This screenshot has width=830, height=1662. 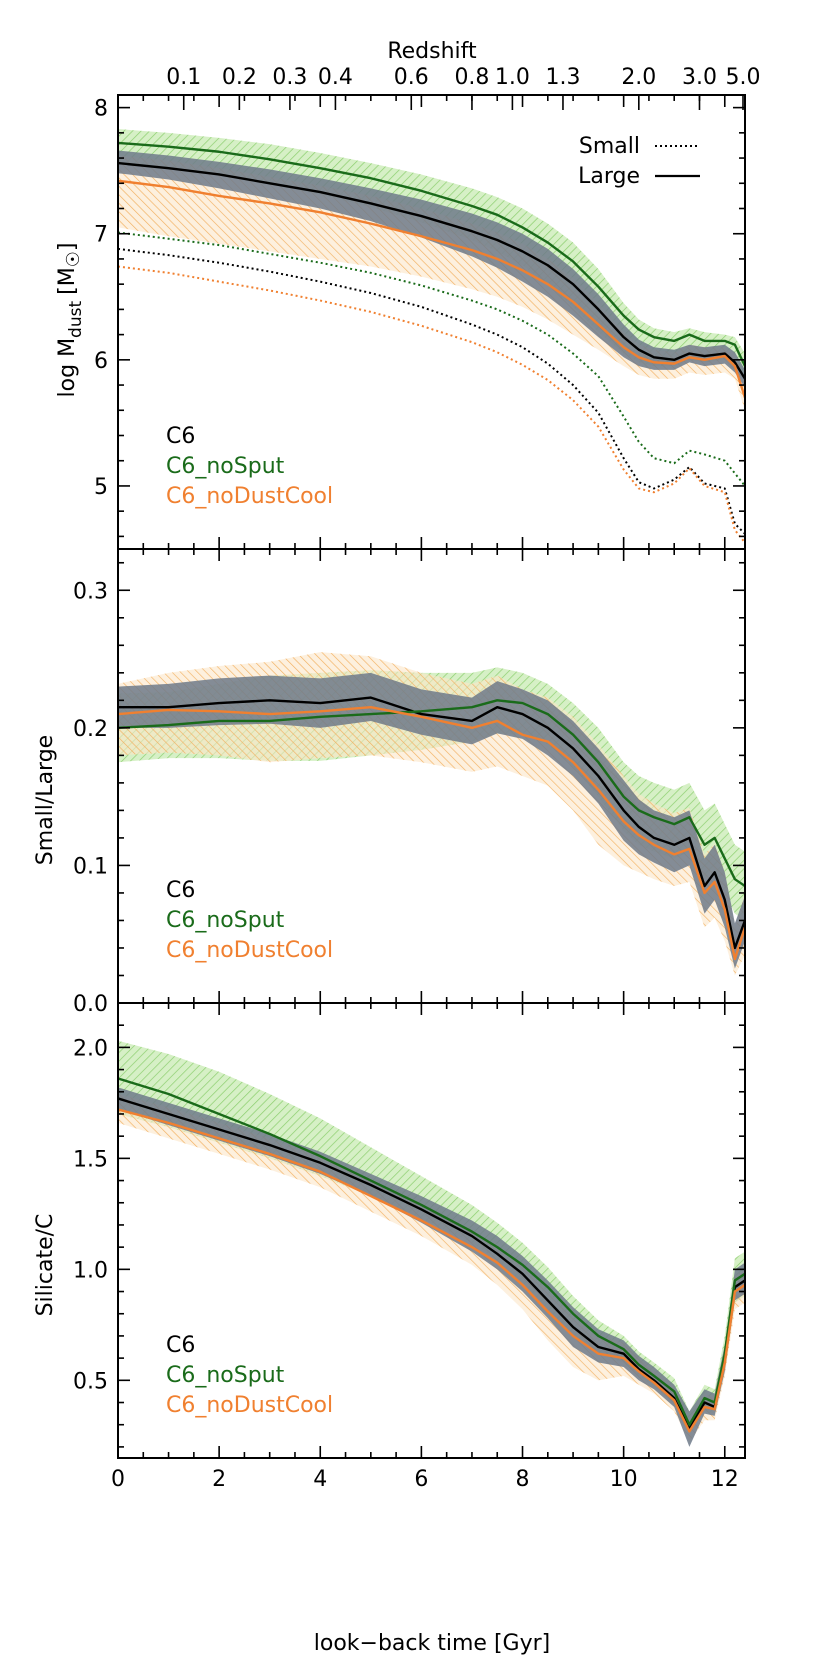 I want to click on y-tick-label: 8, so click(x=101, y=109).